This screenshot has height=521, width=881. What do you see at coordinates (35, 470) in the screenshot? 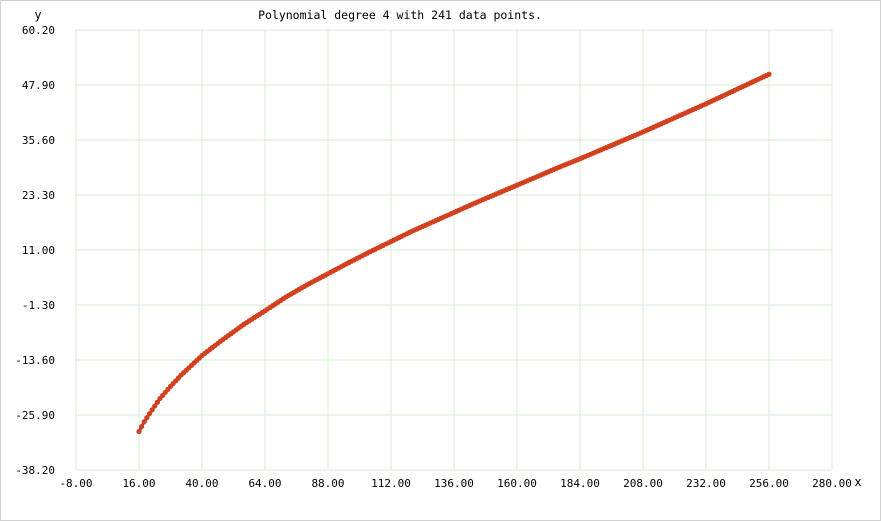
I see `y-tick-label: -38.20` at bounding box center [35, 470].